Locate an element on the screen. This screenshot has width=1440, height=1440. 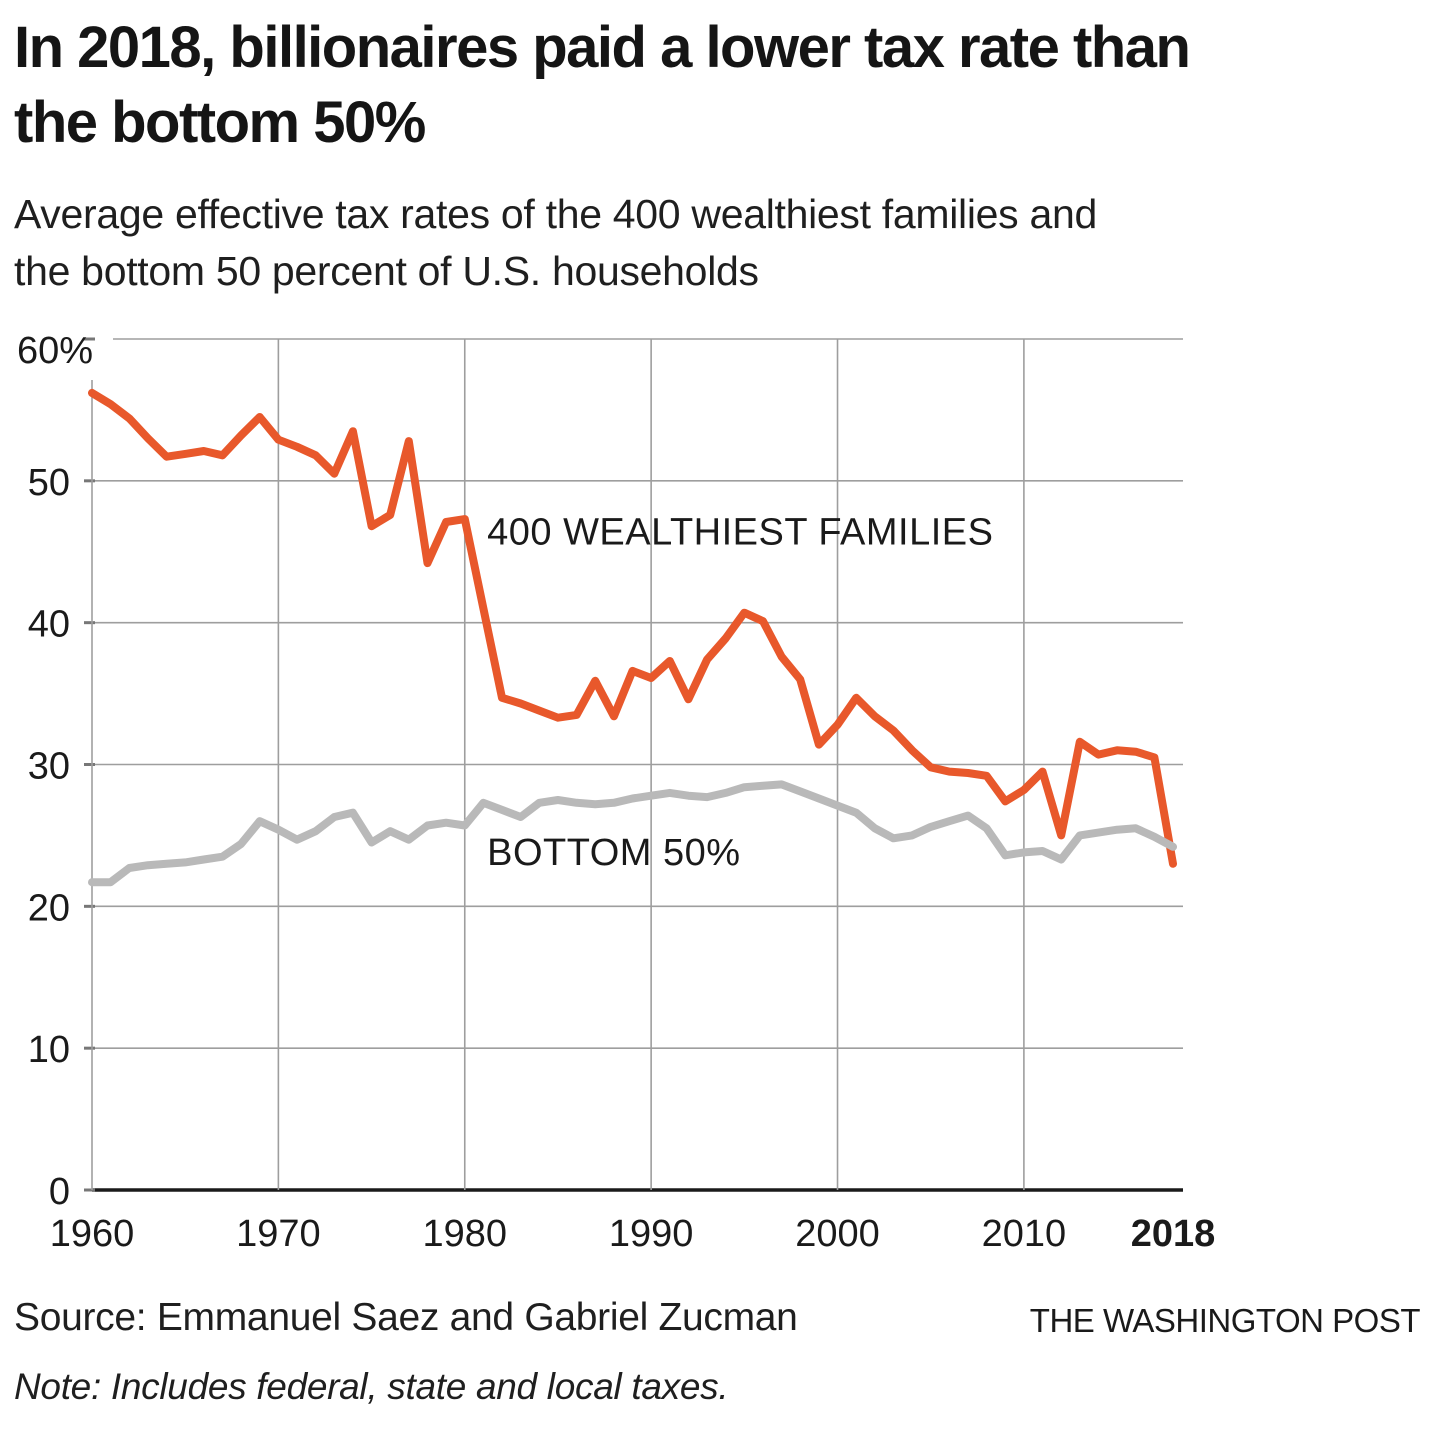
page-title-line-2: the bottom 50% is located at coordinates (220, 122).